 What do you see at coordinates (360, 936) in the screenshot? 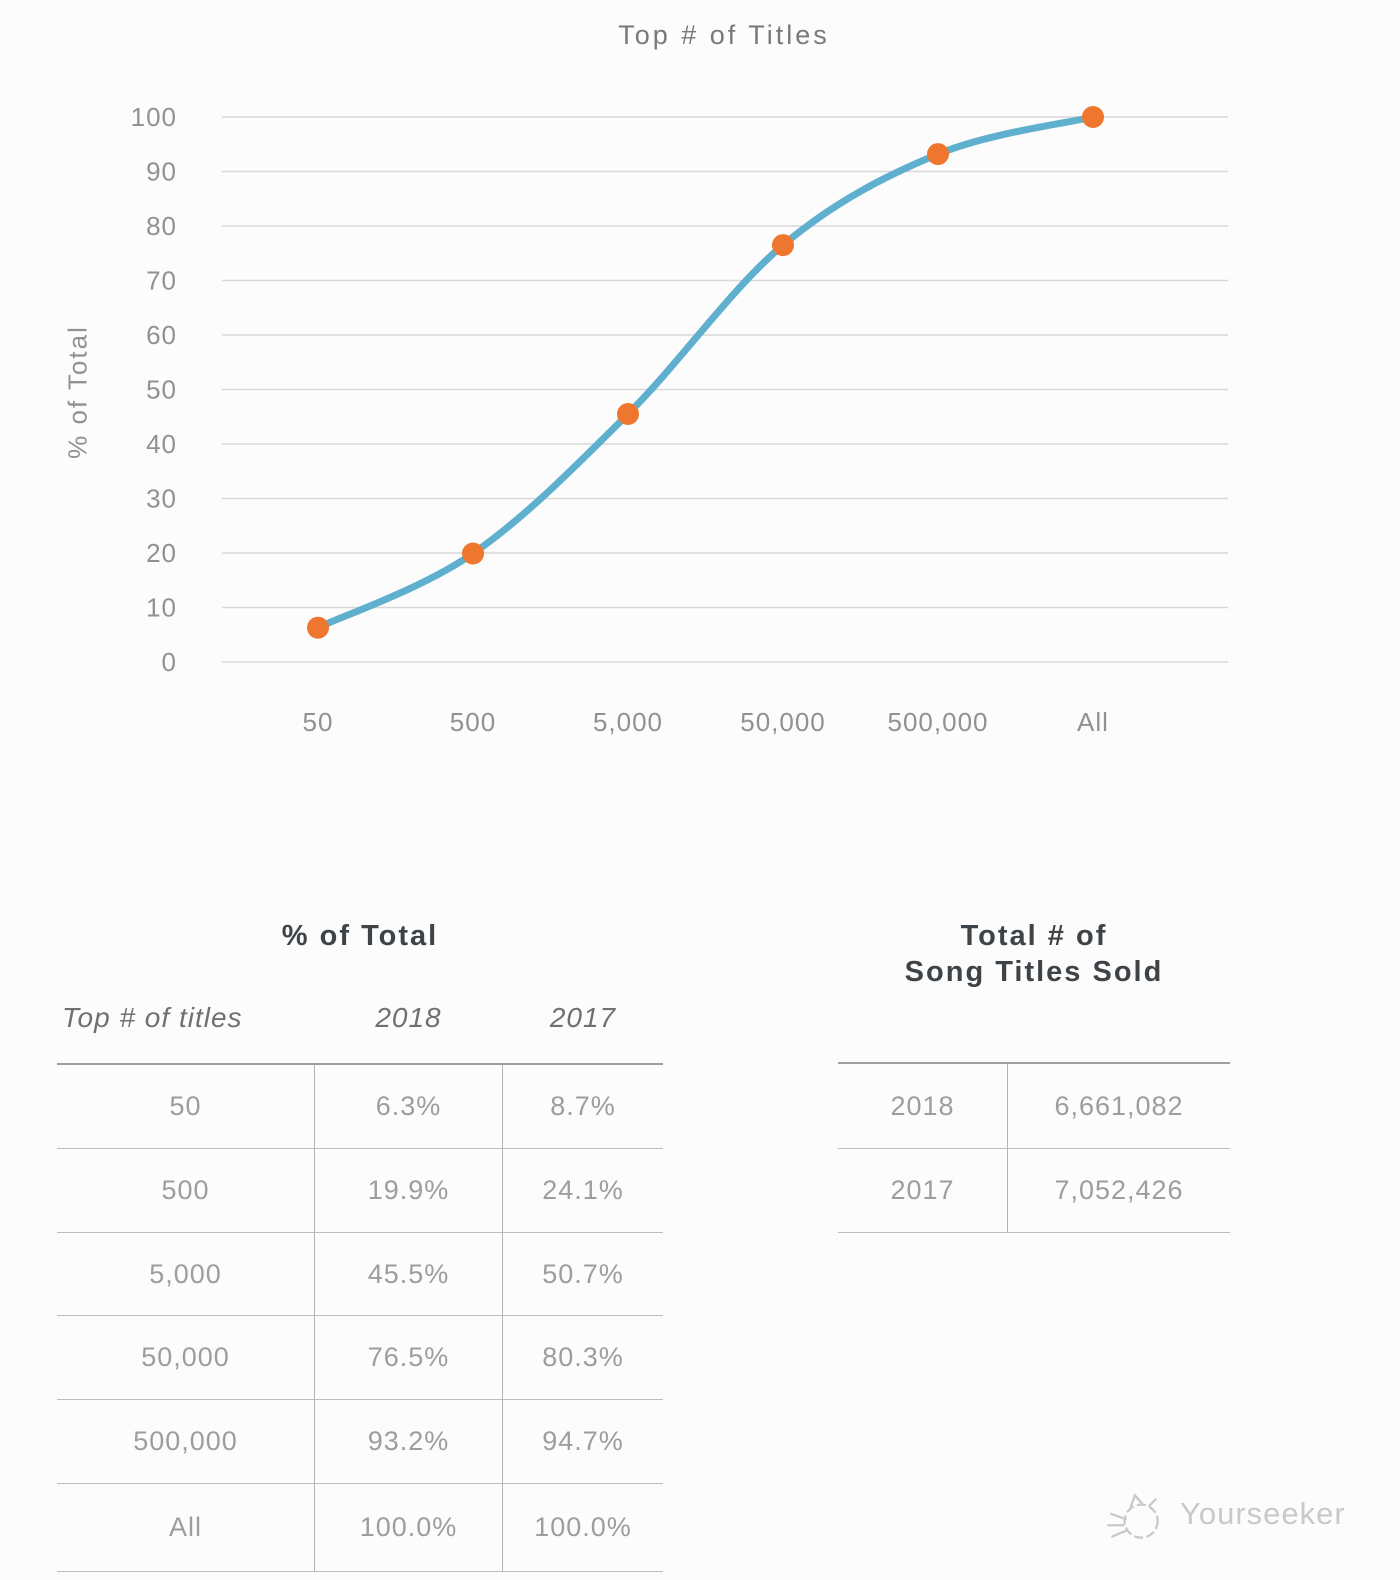
I see `percent-table-title: % of Total` at bounding box center [360, 936].